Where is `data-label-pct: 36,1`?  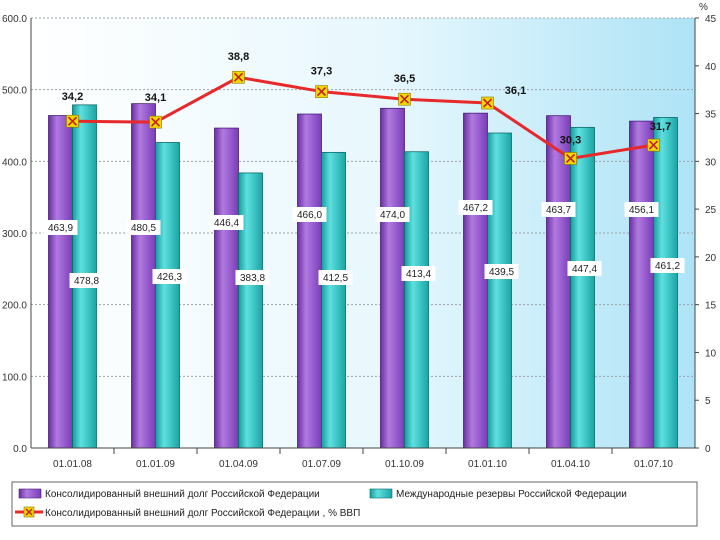 data-label-pct: 36,1 is located at coordinates (515, 91).